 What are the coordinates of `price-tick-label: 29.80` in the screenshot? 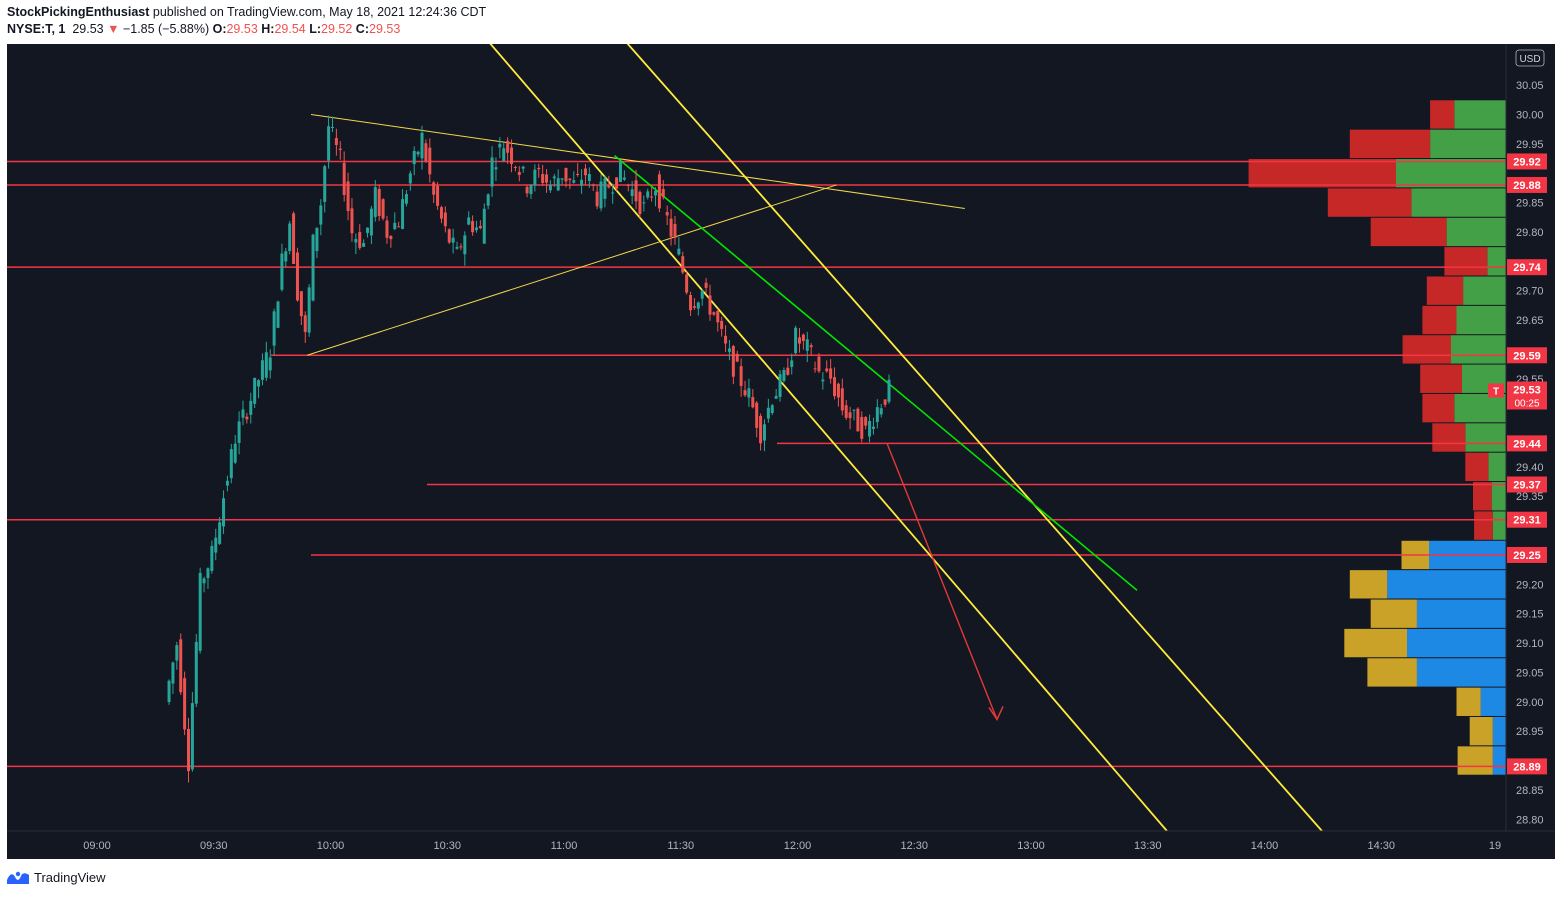 It's located at (1530, 233).